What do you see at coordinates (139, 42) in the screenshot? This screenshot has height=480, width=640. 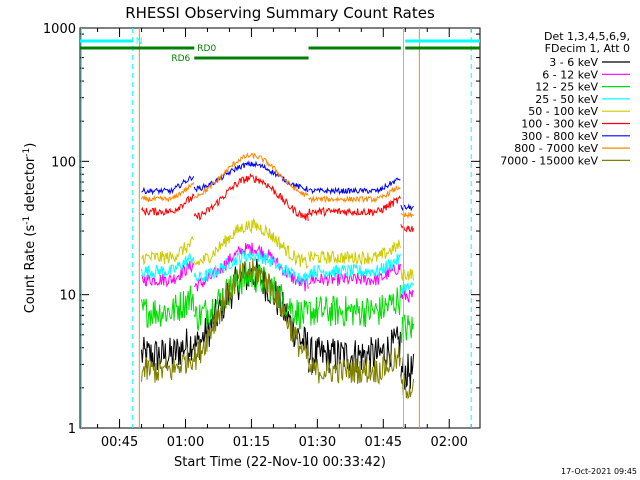 I see `status-bar-label: N` at bounding box center [139, 42].